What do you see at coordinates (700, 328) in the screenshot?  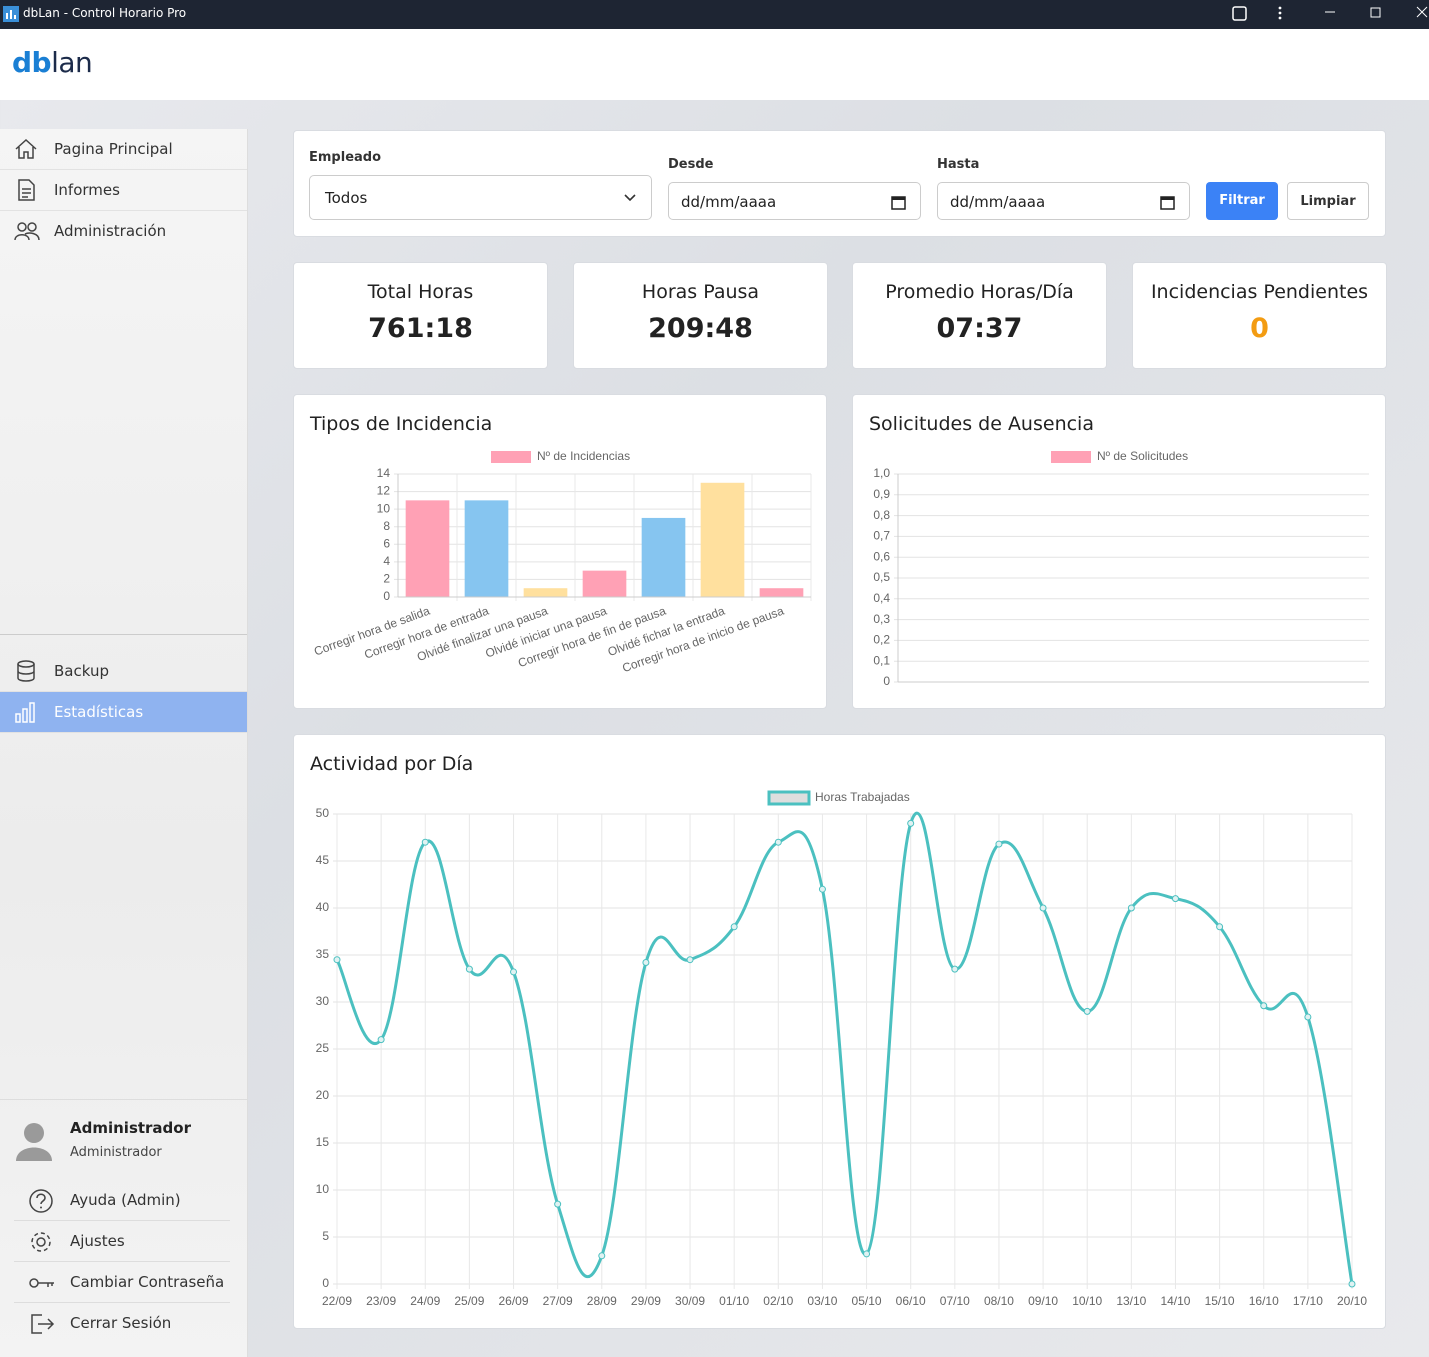 I see `stat-value: 209:48` at bounding box center [700, 328].